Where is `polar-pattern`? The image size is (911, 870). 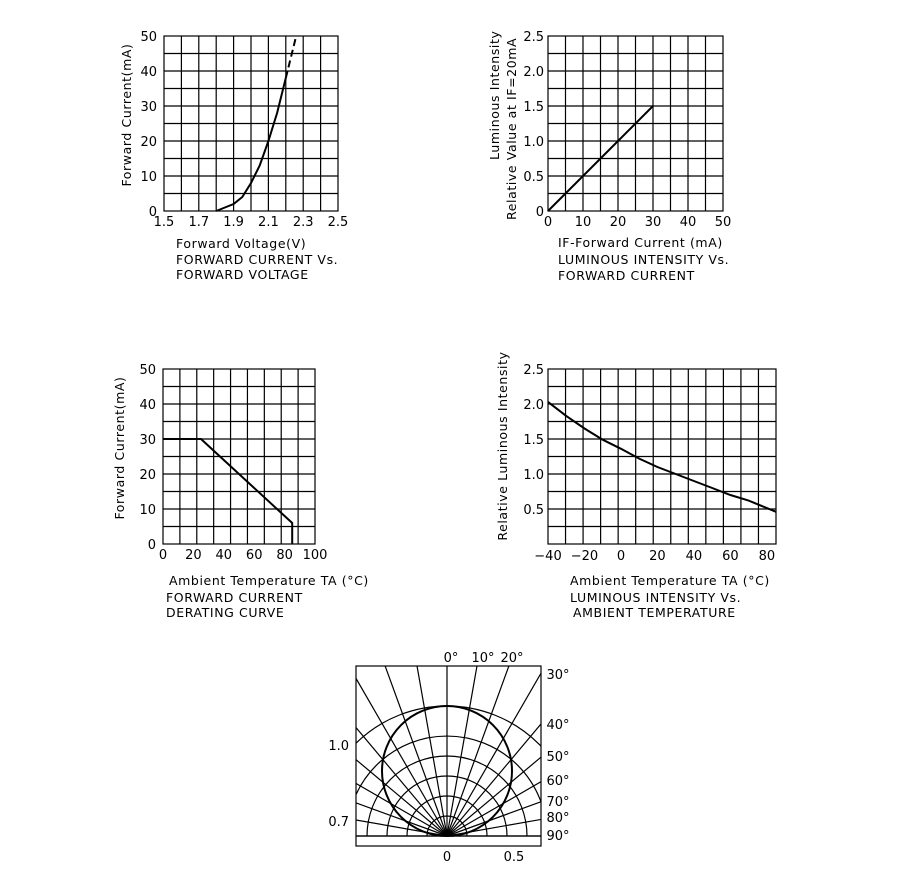 polar-pattern is located at coordinates (447, 771).